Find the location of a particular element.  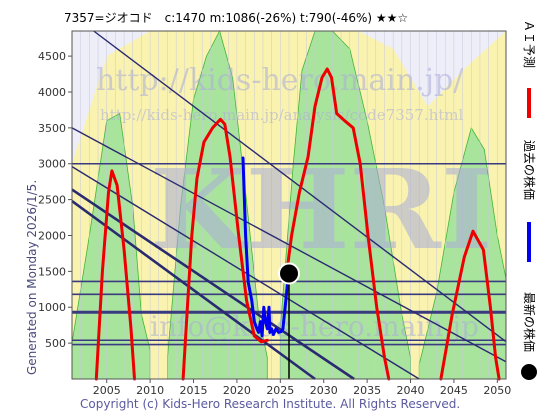

x-tick-label: 2010 is located at coordinates (150, 390).